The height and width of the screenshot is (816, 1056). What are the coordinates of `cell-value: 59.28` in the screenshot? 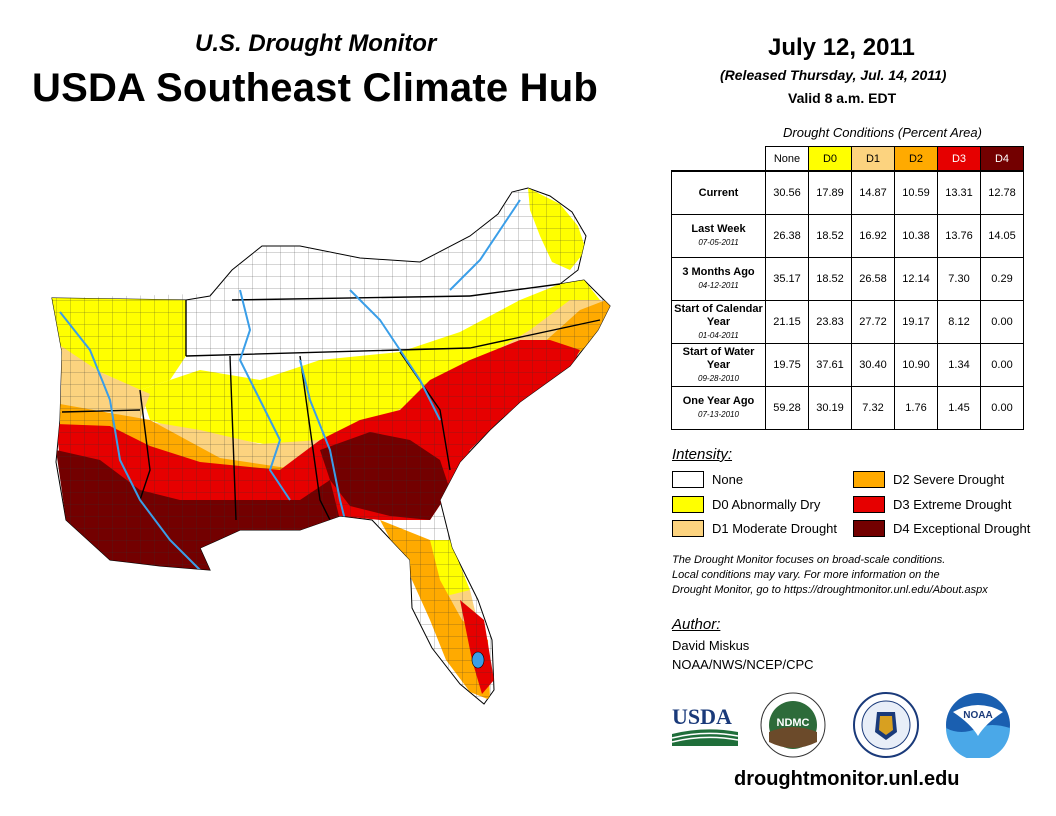 It's located at (787, 408).